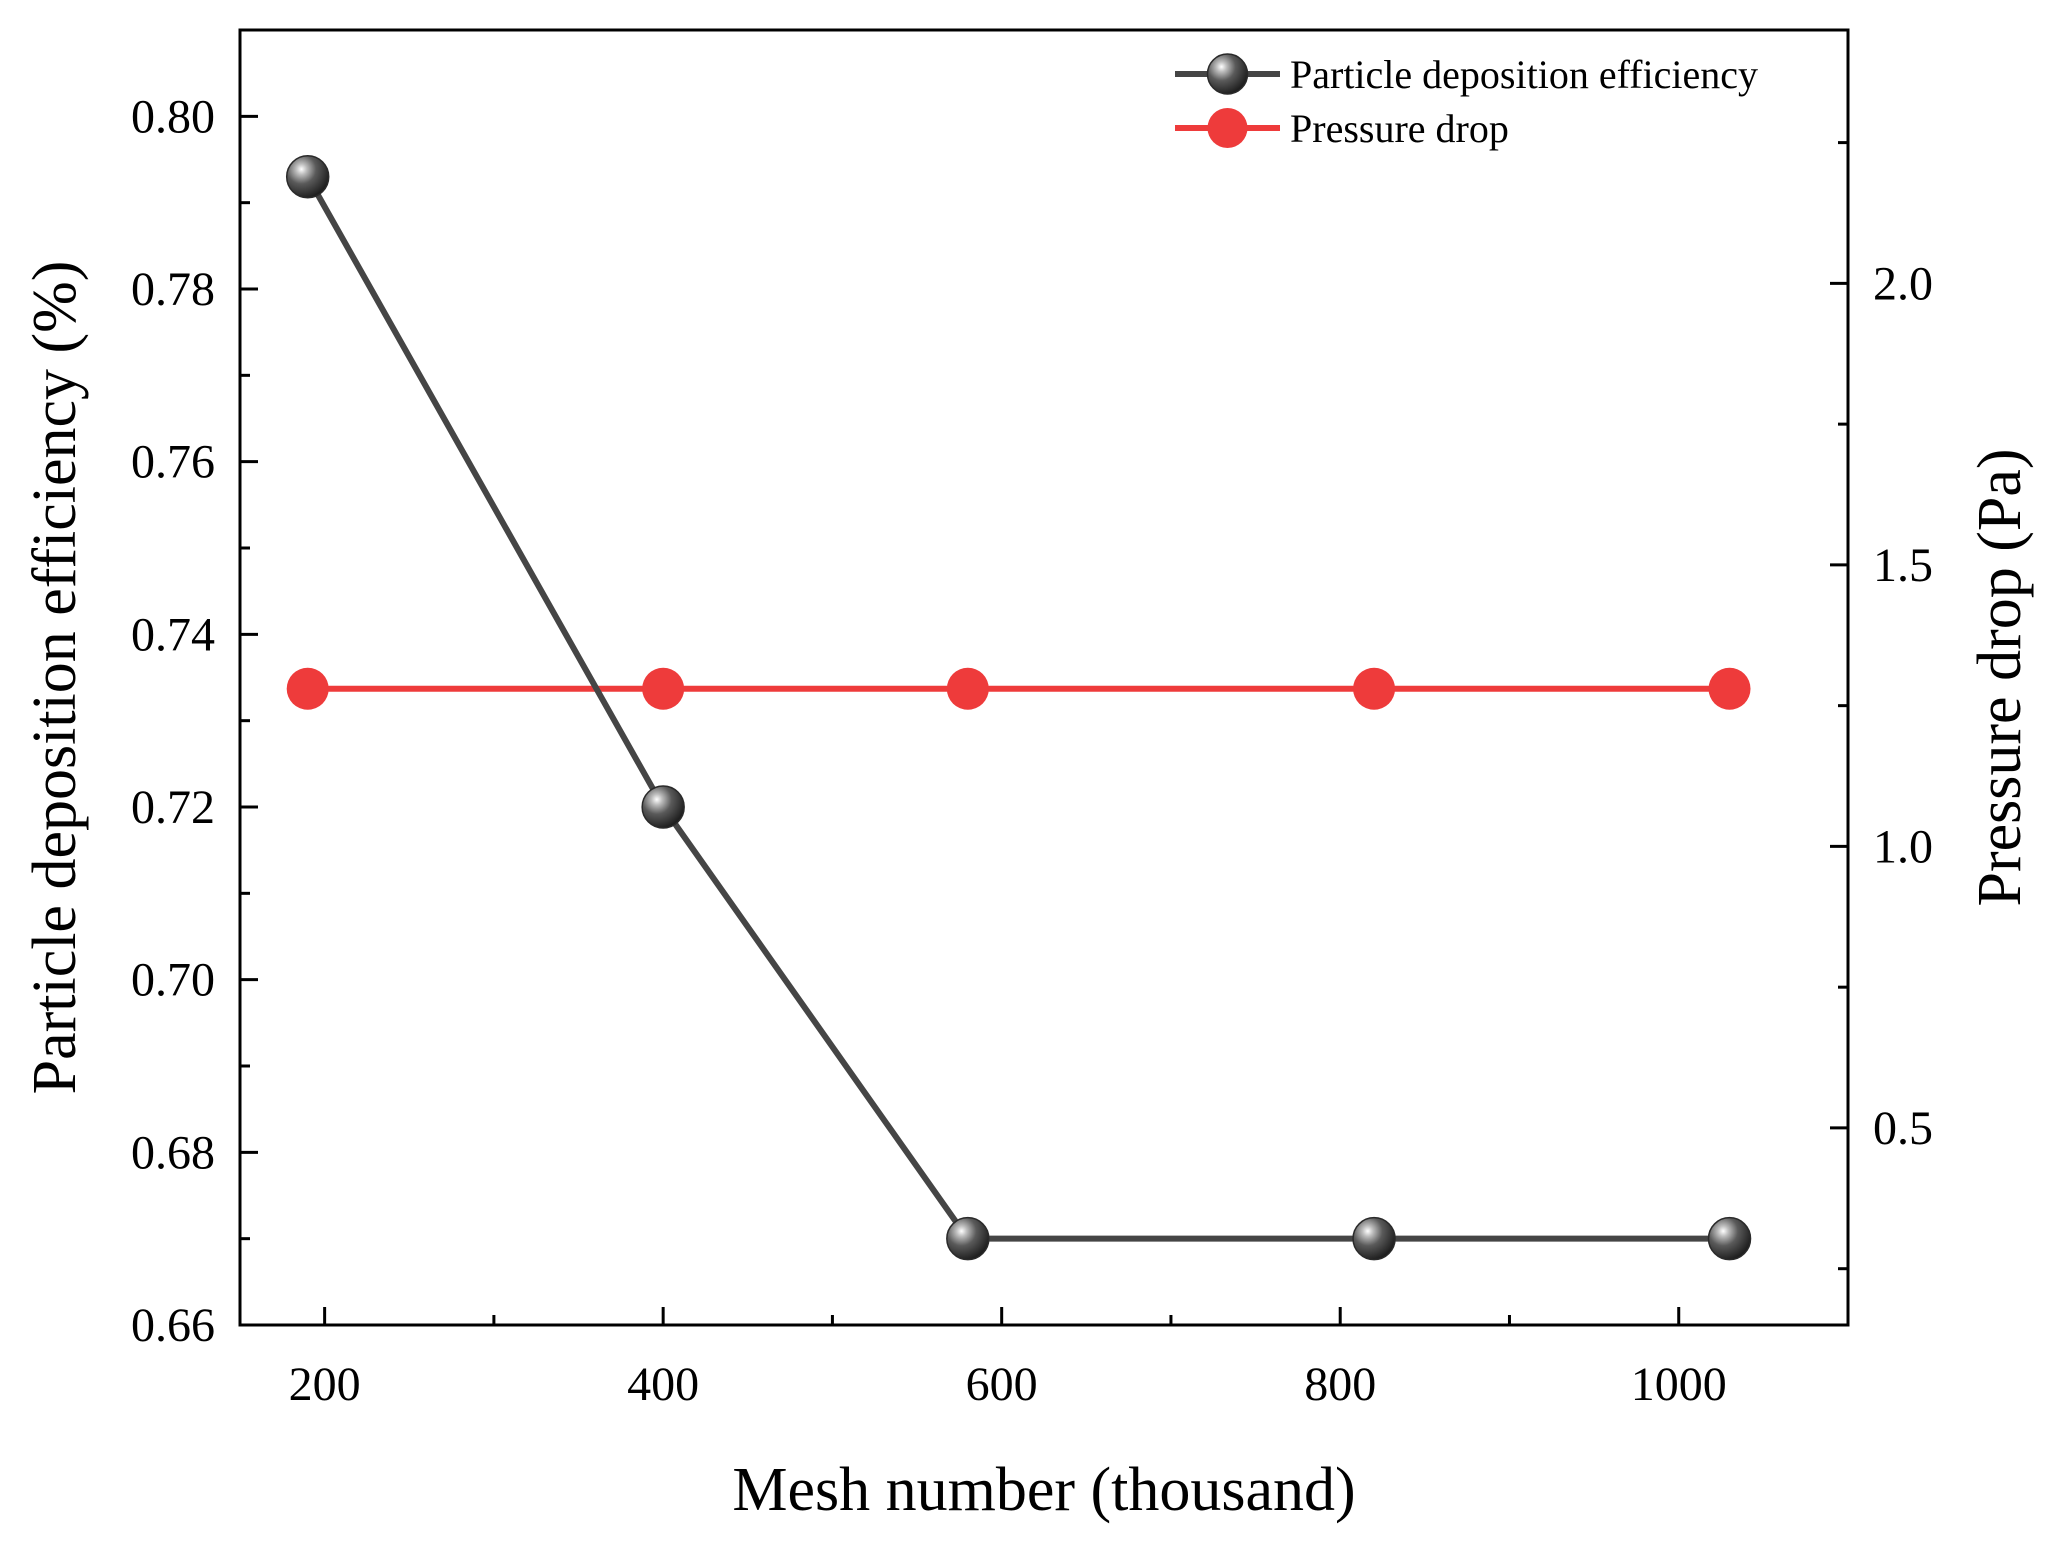 The image size is (2054, 1541). What do you see at coordinates (1399, 128) in the screenshot?
I see `legend-label: Pressure drop` at bounding box center [1399, 128].